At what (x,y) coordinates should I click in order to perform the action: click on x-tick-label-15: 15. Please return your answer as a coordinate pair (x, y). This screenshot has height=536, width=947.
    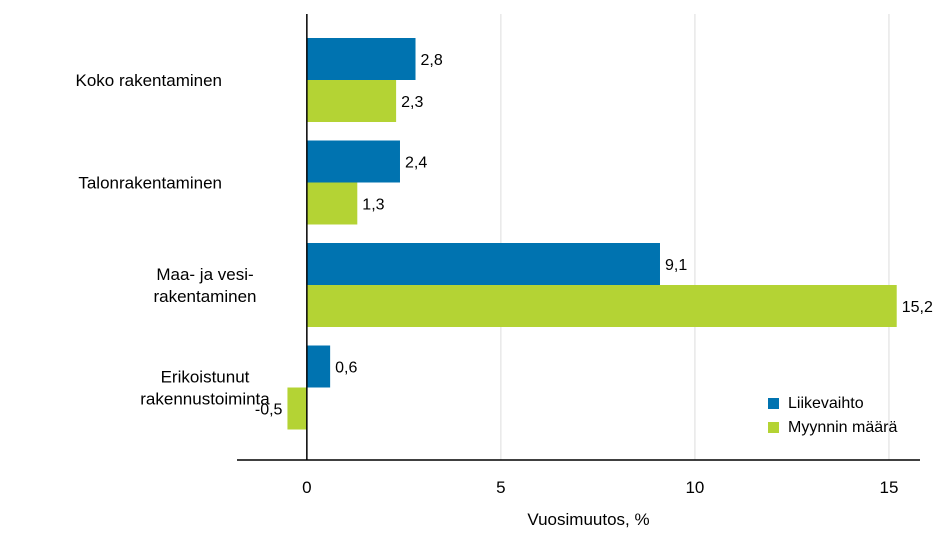
    Looking at the image, I should click on (888, 487).